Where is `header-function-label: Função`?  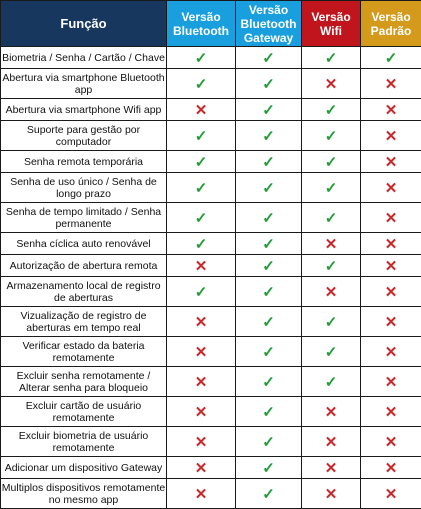 header-function-label: Função is located at coordinates (83, 24).